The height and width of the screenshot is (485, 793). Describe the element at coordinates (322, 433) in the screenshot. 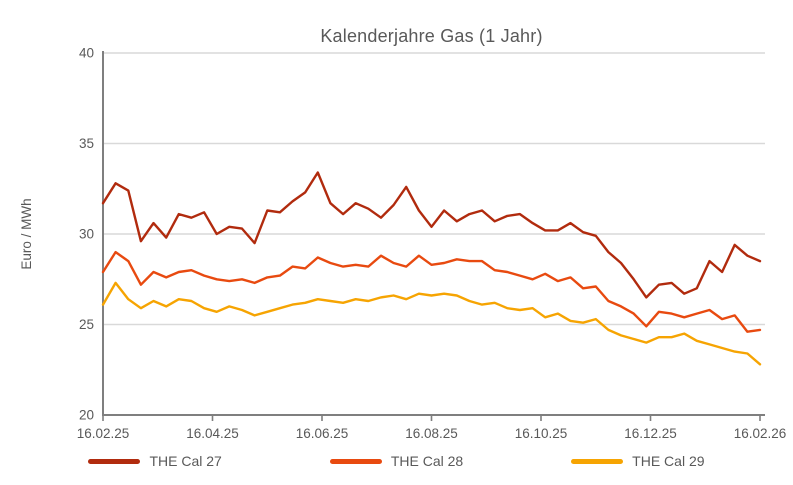

I see `x-tick-label: 16.06.25` at that location.